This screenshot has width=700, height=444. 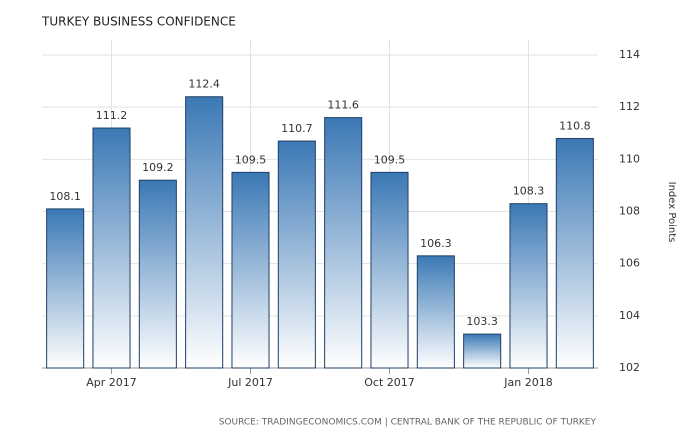 I want to click on data-label: 109.2, so click(x=158, y=167).